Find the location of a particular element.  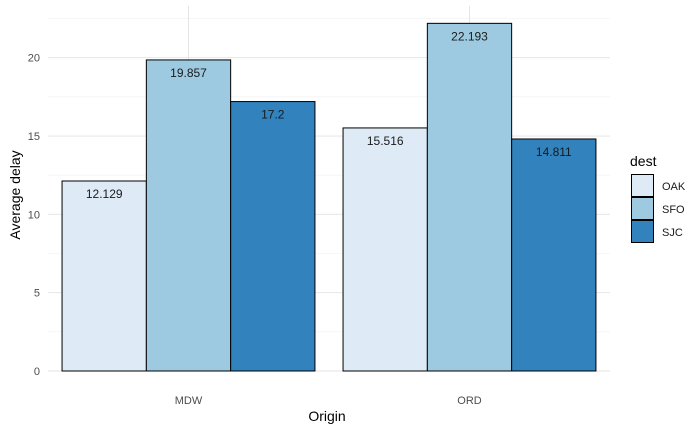

x-tick-labels: MDW ORD is located at coordinates (328, 401).